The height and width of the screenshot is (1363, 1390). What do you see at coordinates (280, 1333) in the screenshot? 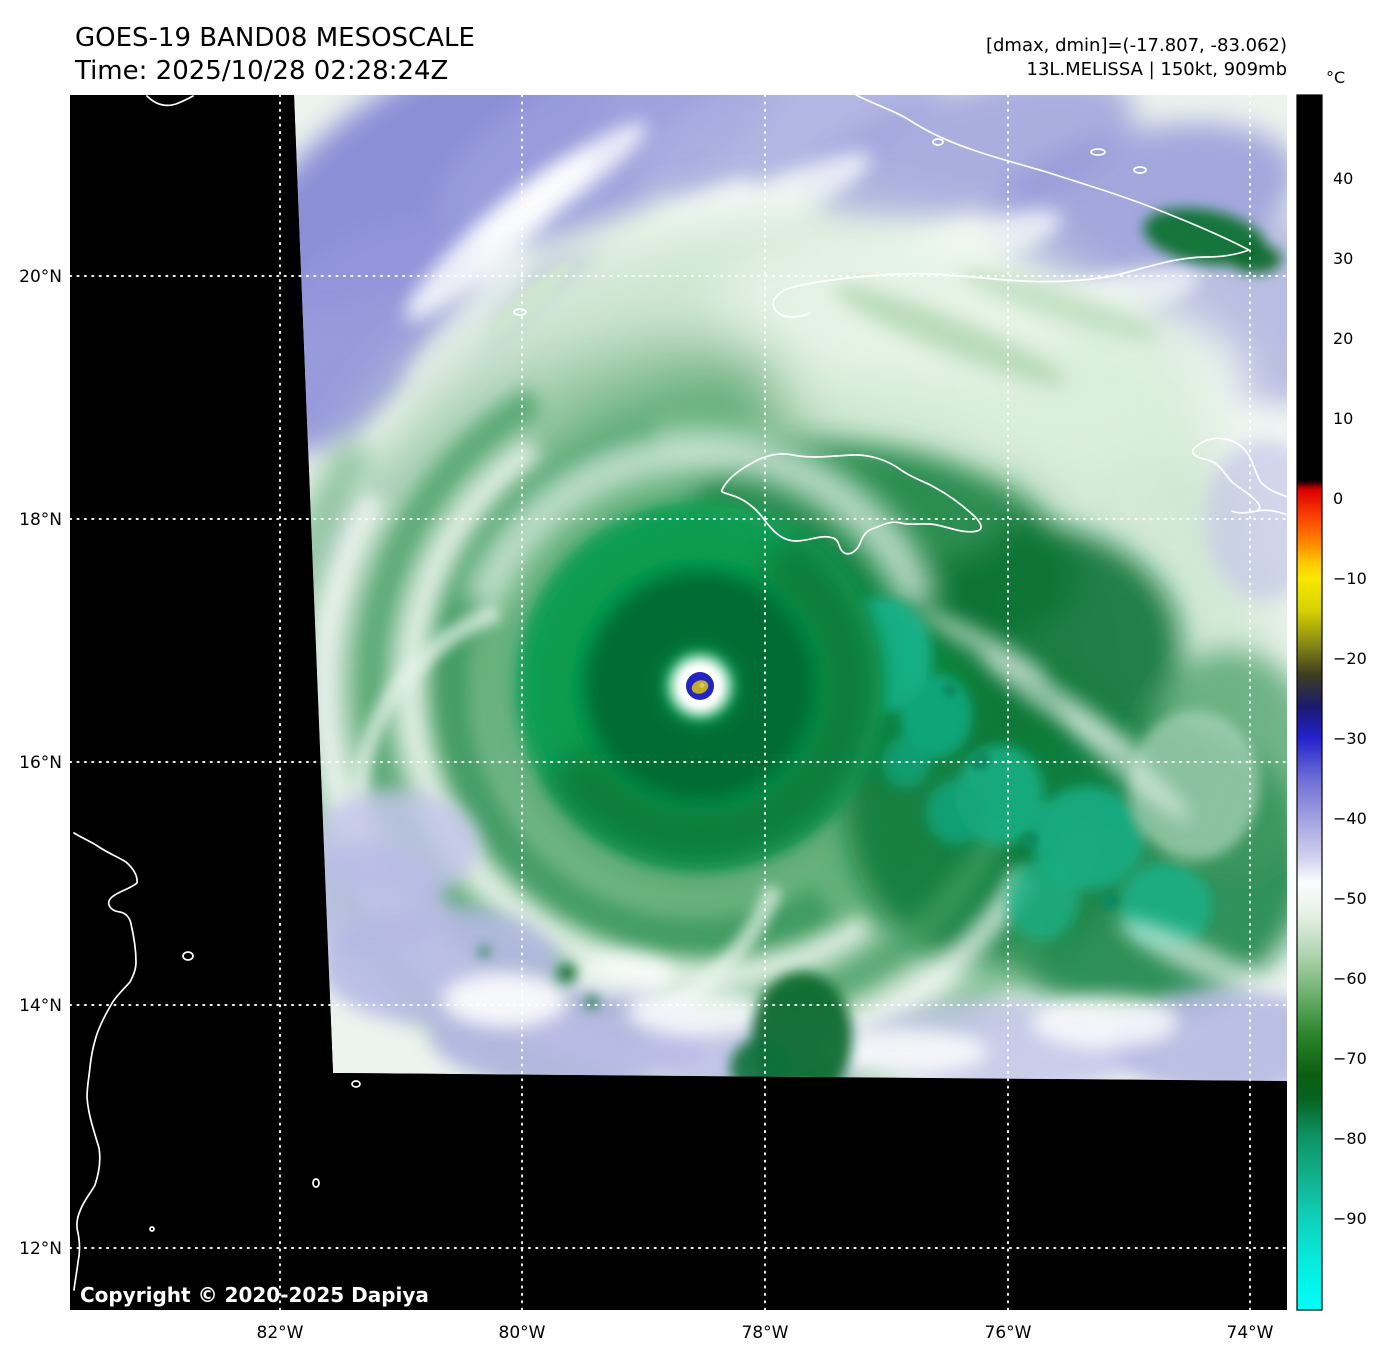
I see `x-tick-82w: 82°W` at bounding box center [280, 1333].